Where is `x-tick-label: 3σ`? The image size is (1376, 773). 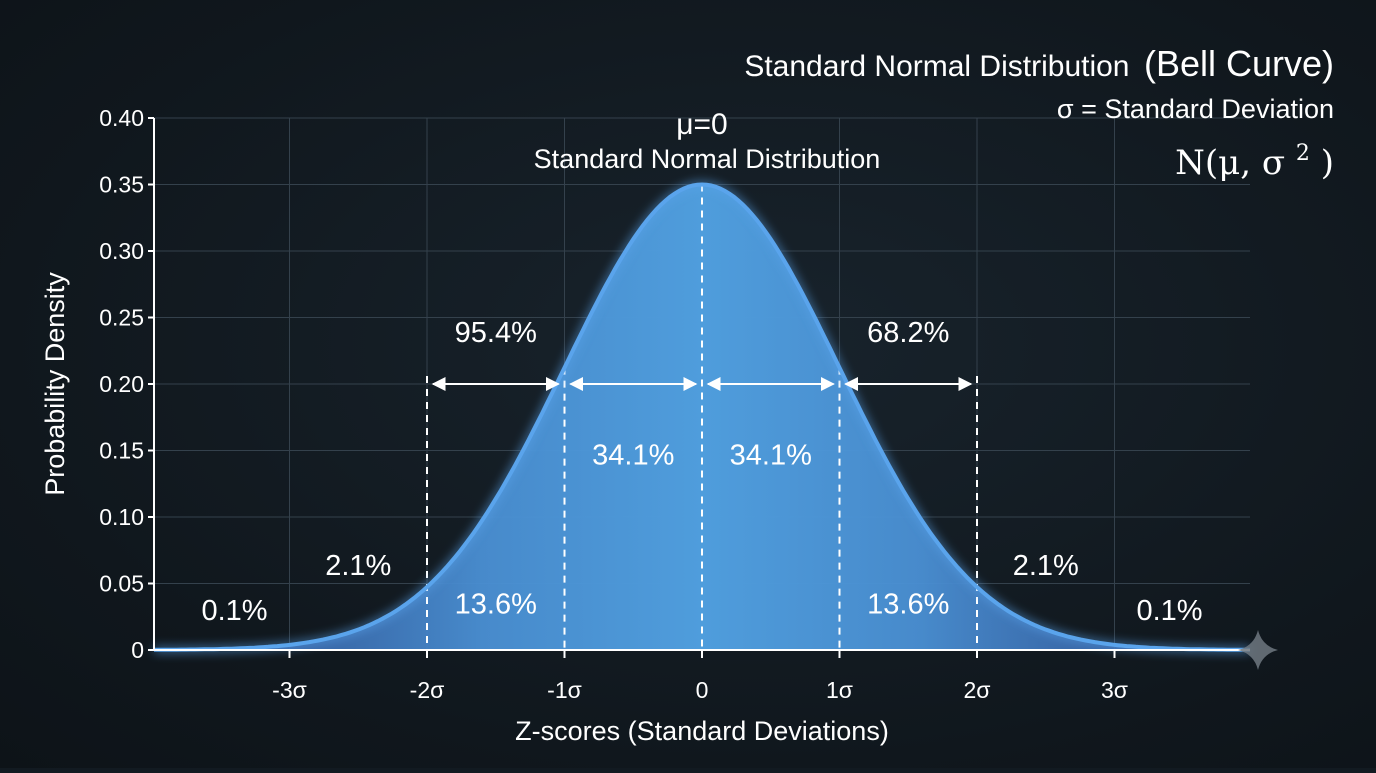 x-tick-label: 3σ is located at coordinates (1114, 690).